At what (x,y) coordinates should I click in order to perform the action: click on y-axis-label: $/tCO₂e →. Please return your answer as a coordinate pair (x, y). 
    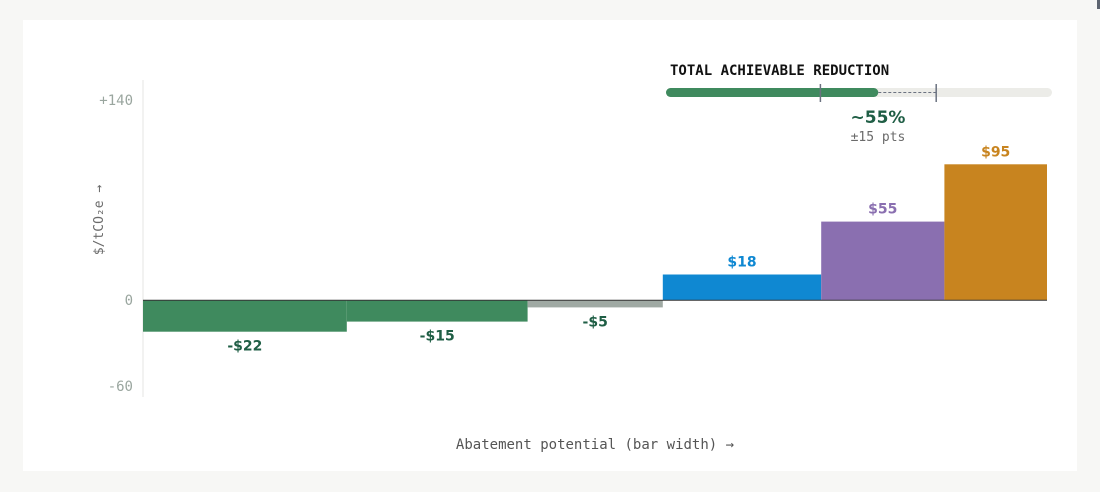
    Looking at the image, I should click on (99, 220).